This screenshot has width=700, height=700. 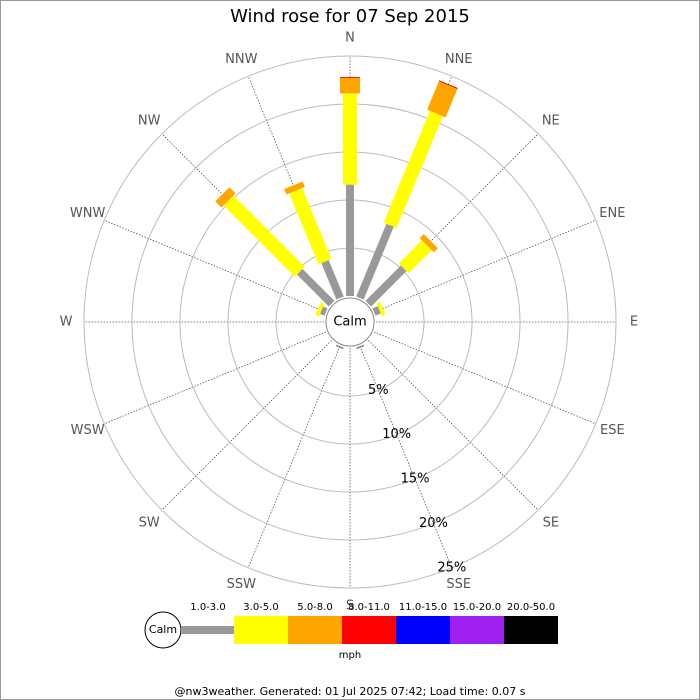 I want to click on ring-label: 15%, so click(x=415, y=479).